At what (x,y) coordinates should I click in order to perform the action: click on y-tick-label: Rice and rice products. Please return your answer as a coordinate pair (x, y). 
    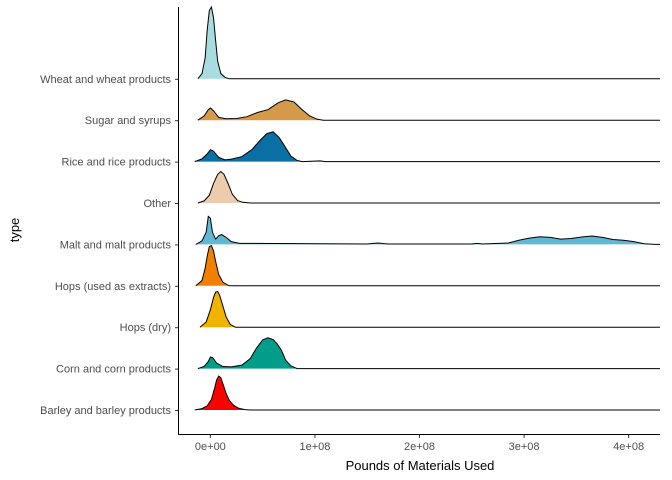
    Looking at the image, I should click on (117, 163).